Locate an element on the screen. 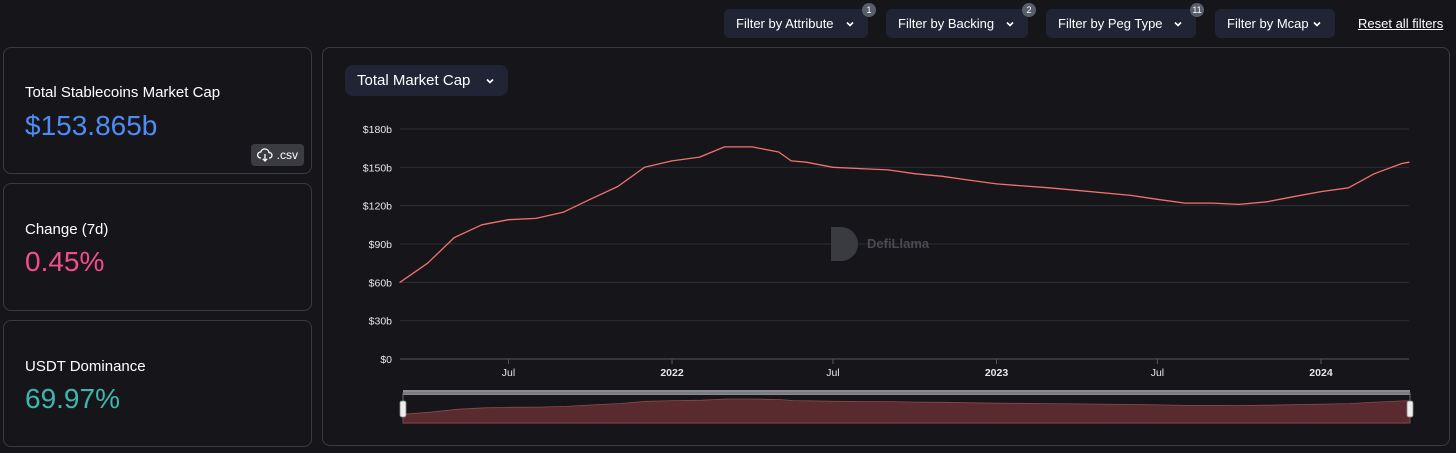 The height and width of the screenshot is (453, 1456). filter-mcap-label: Filter by Mcap is located at coordinates (1268, 23).